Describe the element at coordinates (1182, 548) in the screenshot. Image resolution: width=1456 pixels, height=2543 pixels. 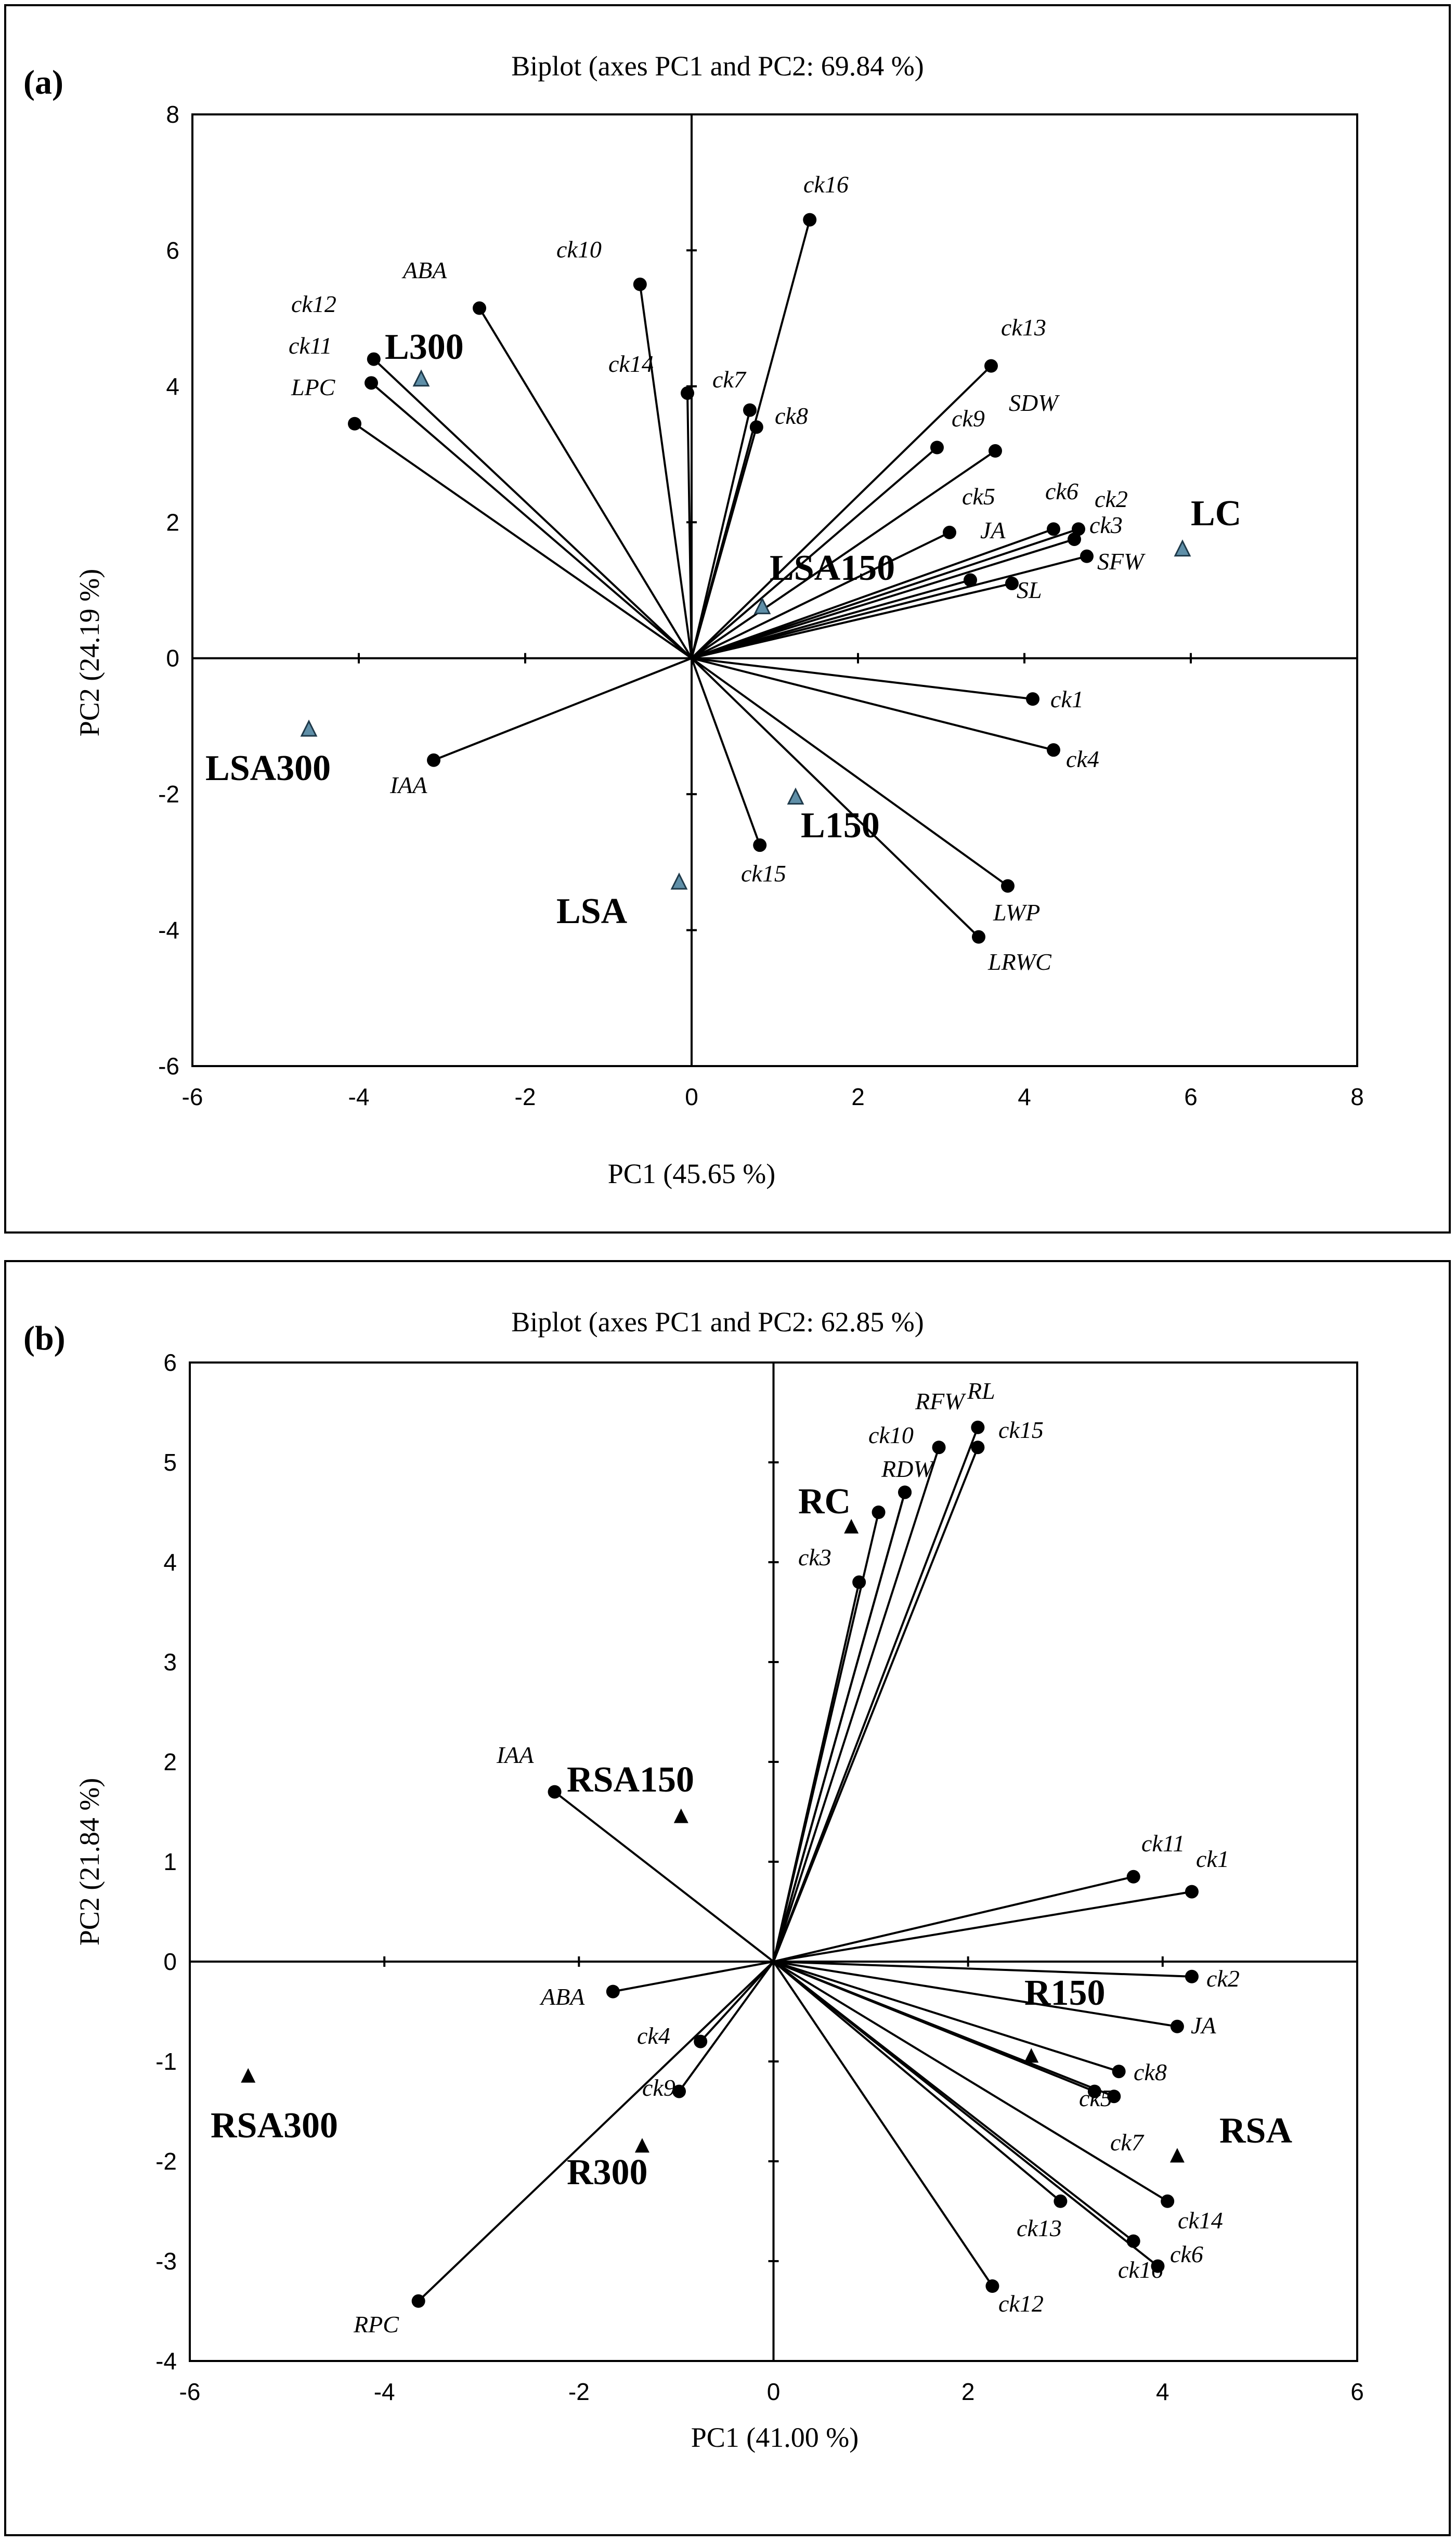
I see `observation-lc` at that location.